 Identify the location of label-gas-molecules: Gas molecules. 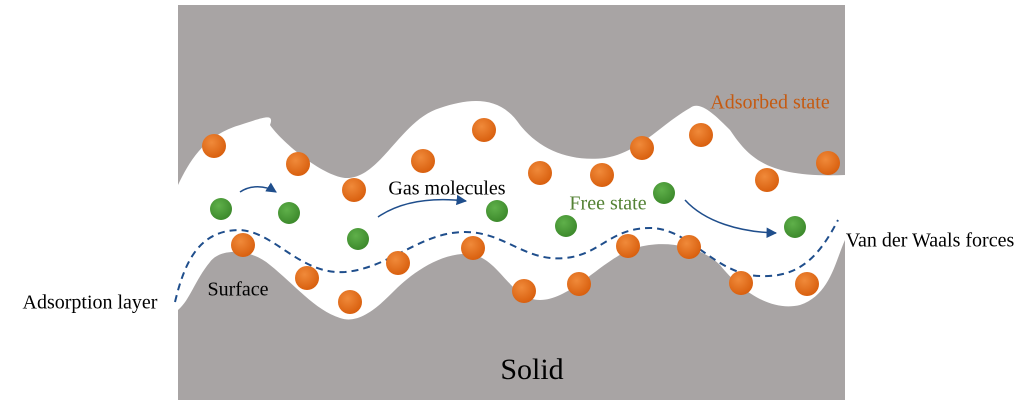
(446, 189).